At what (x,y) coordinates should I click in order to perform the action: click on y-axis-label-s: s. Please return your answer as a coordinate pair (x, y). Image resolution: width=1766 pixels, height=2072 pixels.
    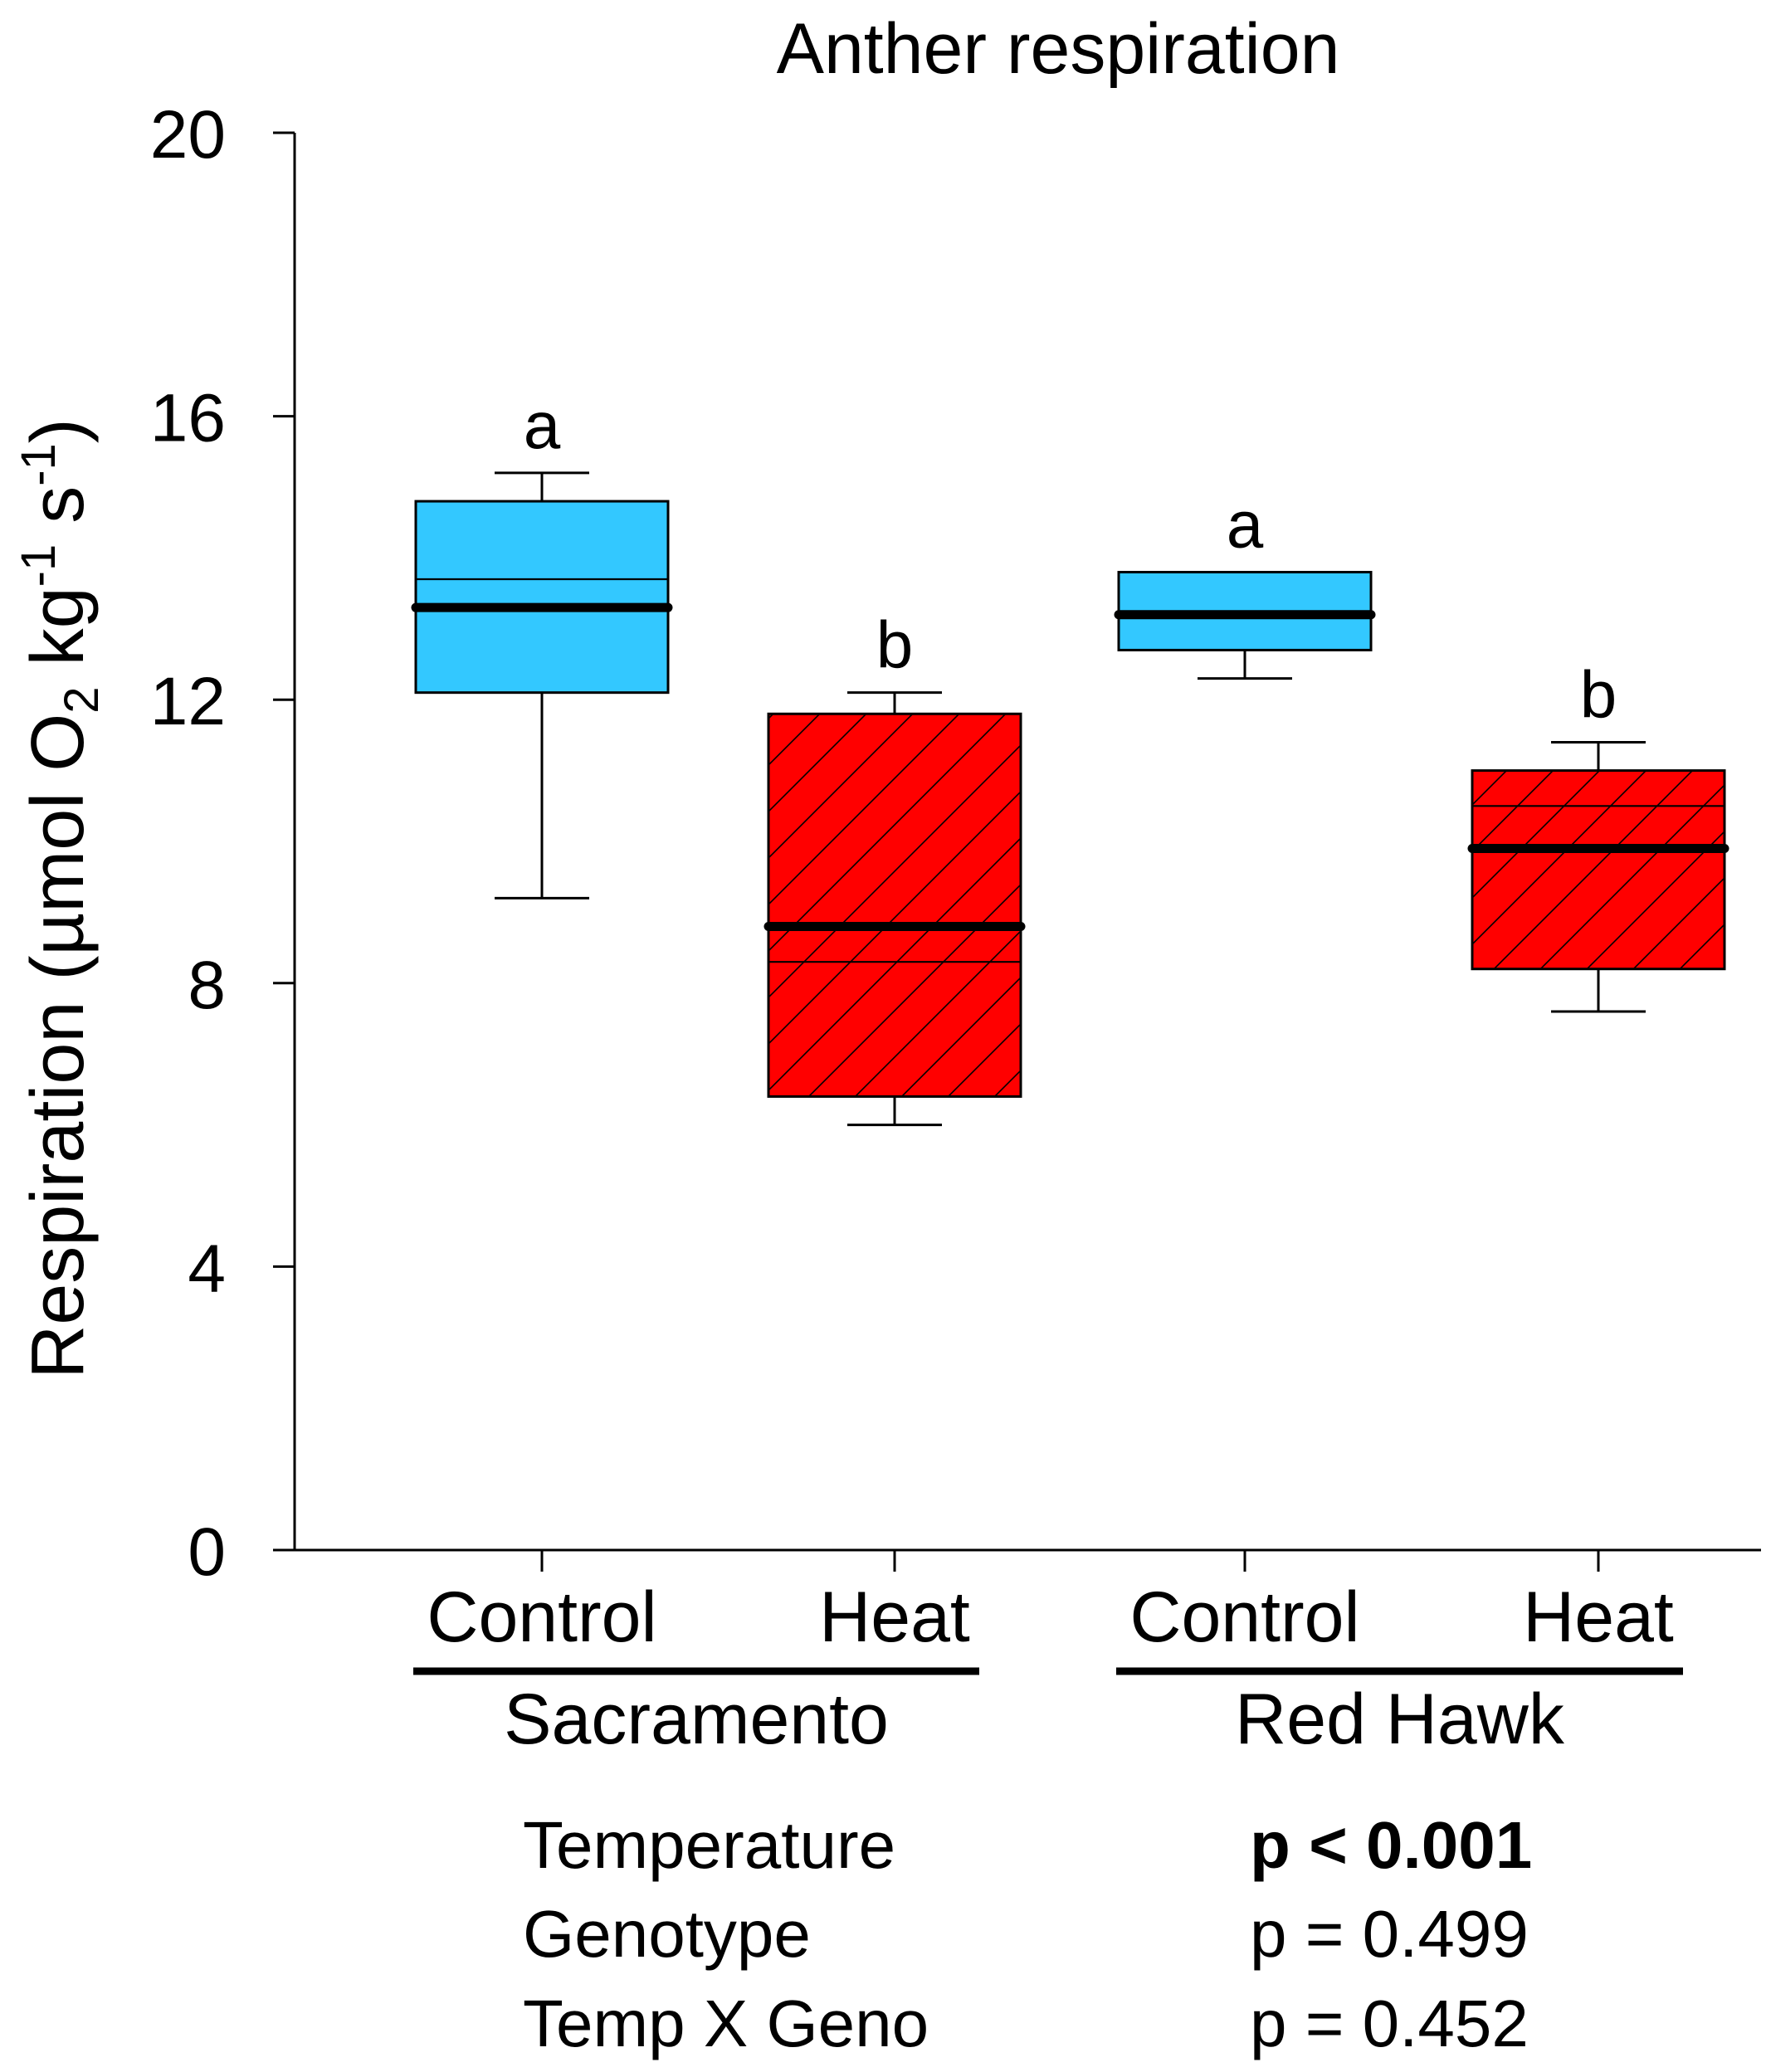
    Looking at the image, I should click on (58, 515).